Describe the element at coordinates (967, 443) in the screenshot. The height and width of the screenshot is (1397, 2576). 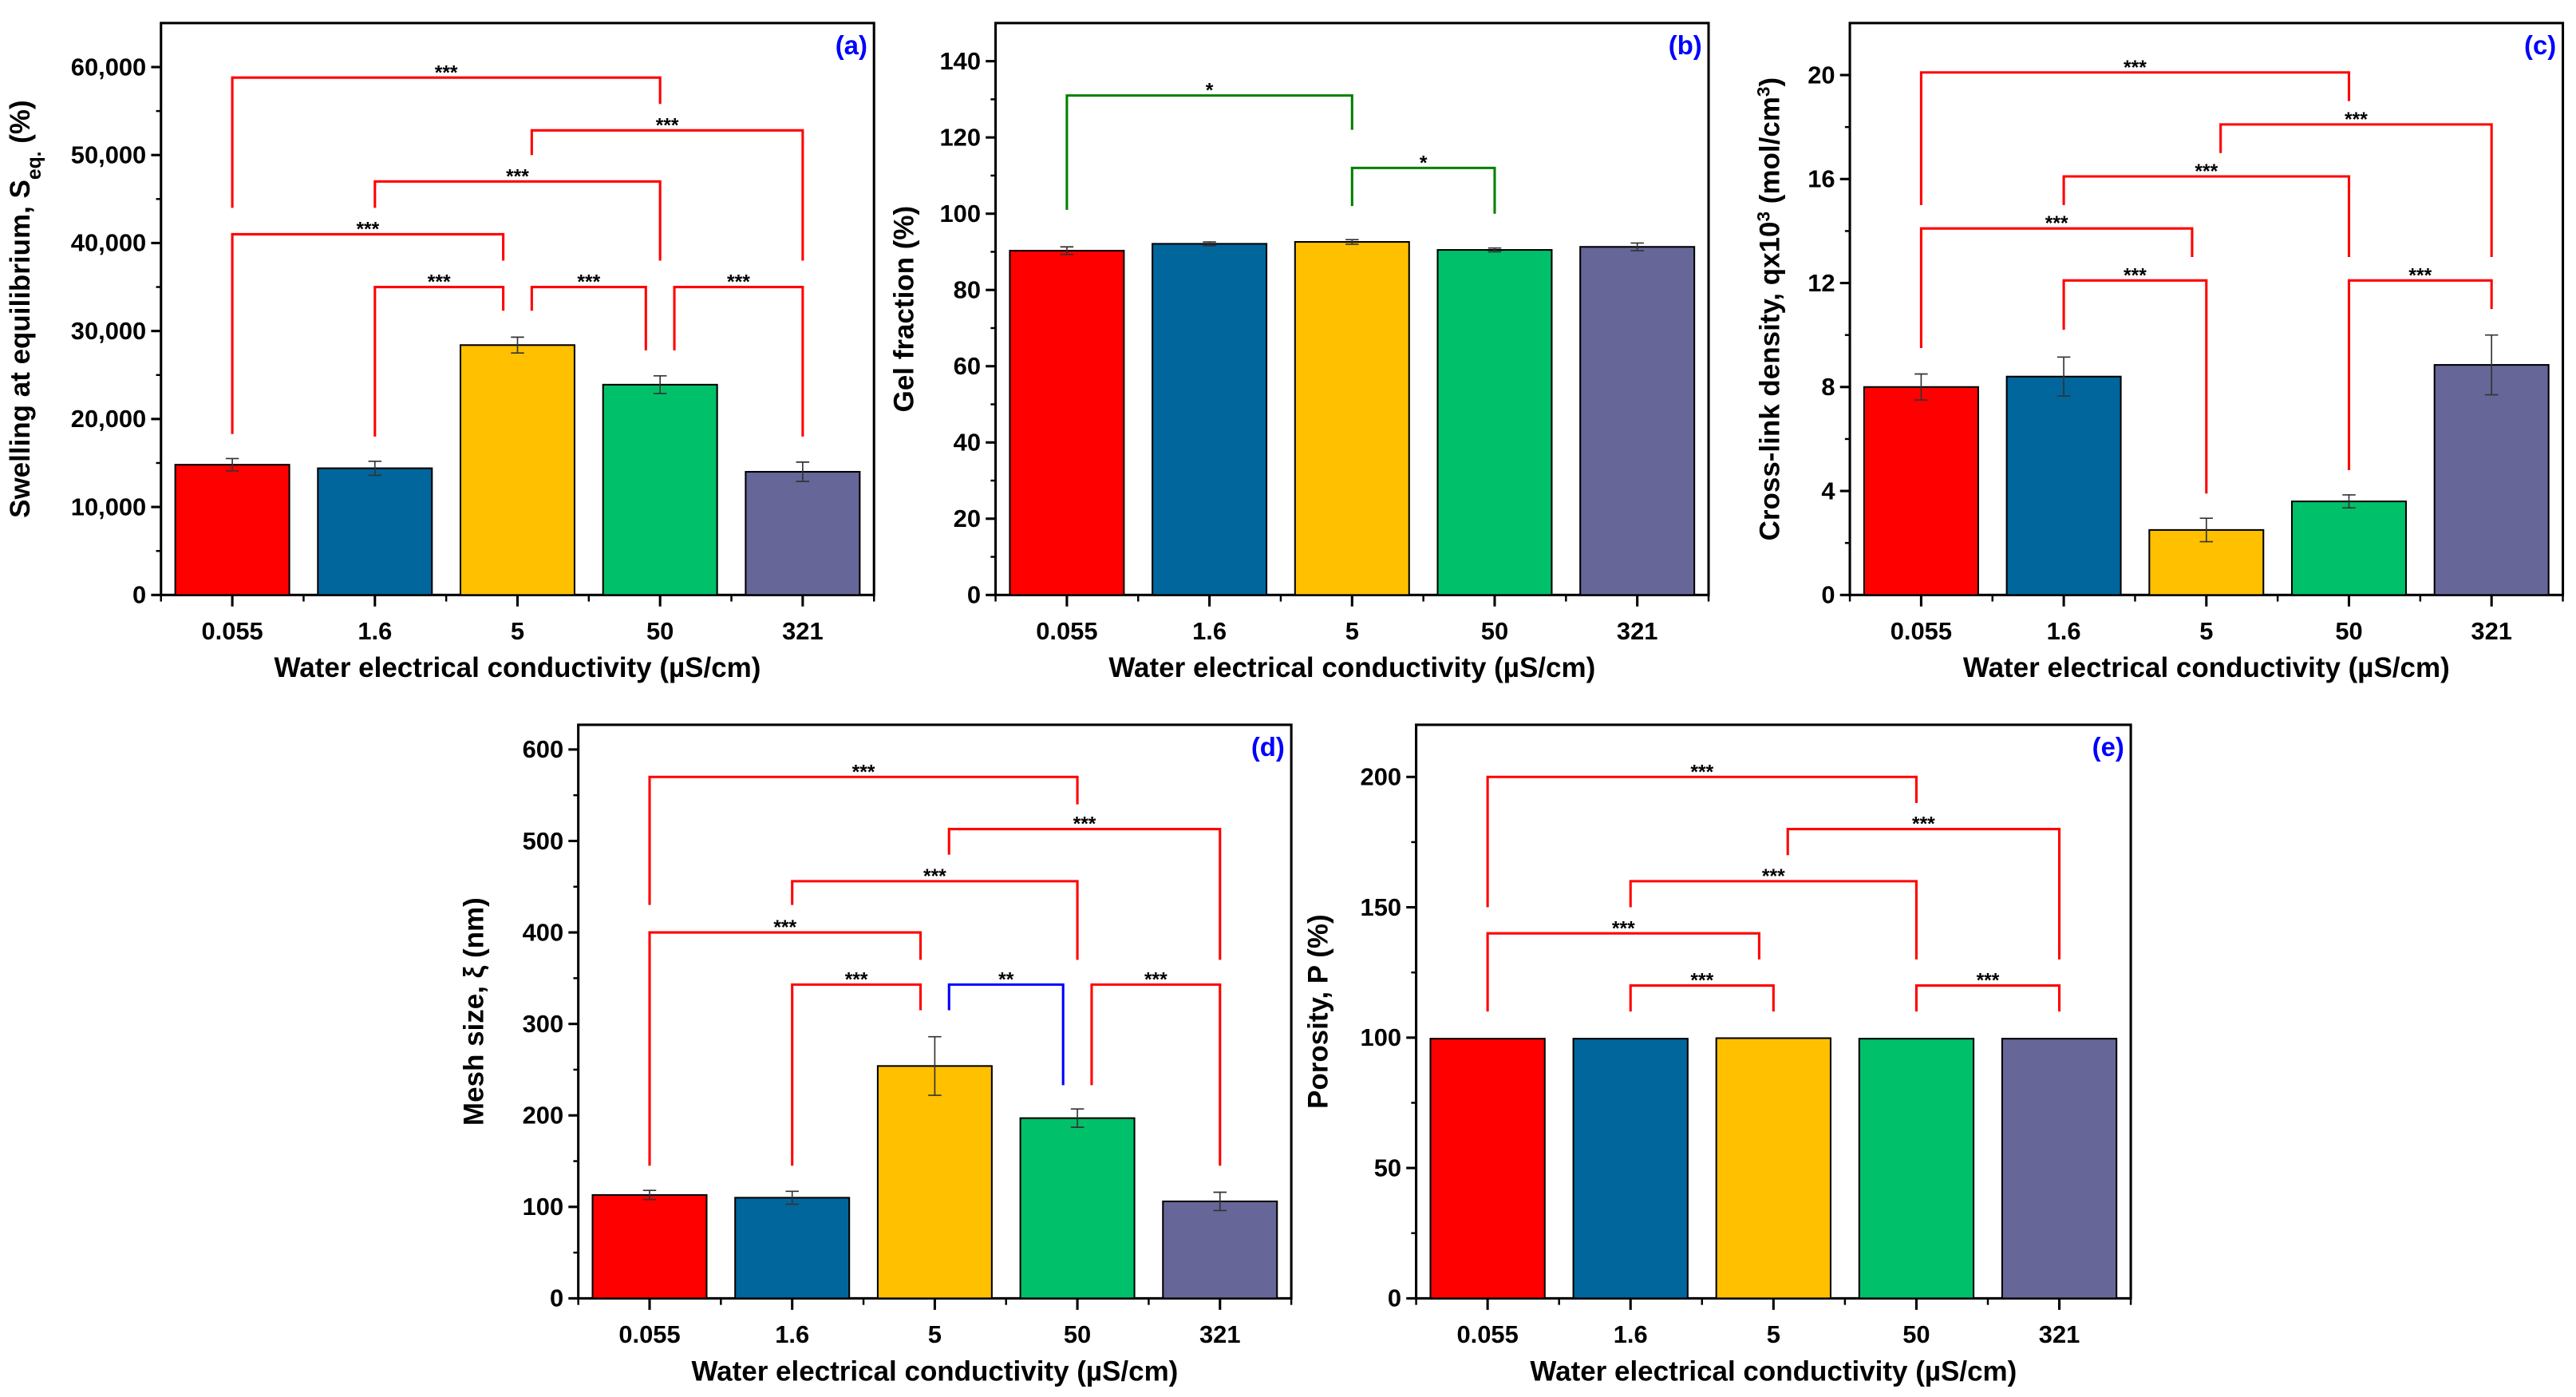
I see `y-tick-label: 40` at that location.